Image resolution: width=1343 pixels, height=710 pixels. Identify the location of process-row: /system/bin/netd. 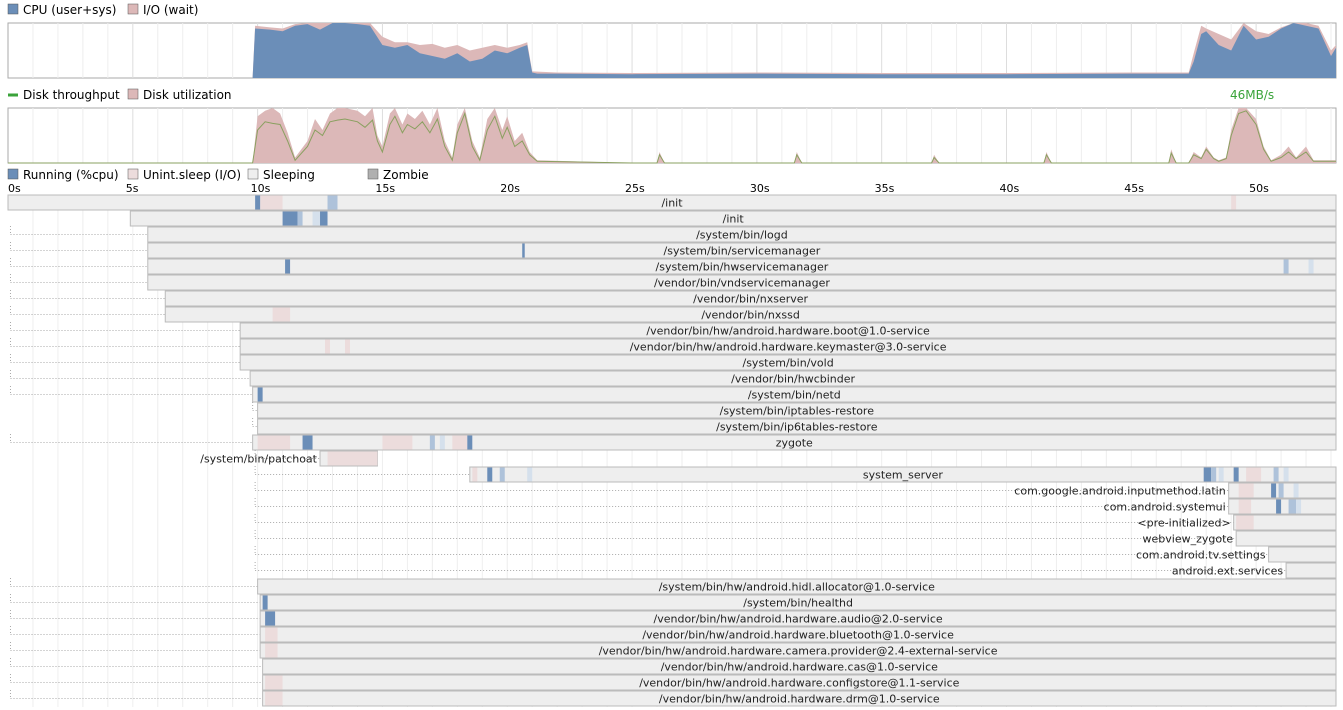
(673, 394).